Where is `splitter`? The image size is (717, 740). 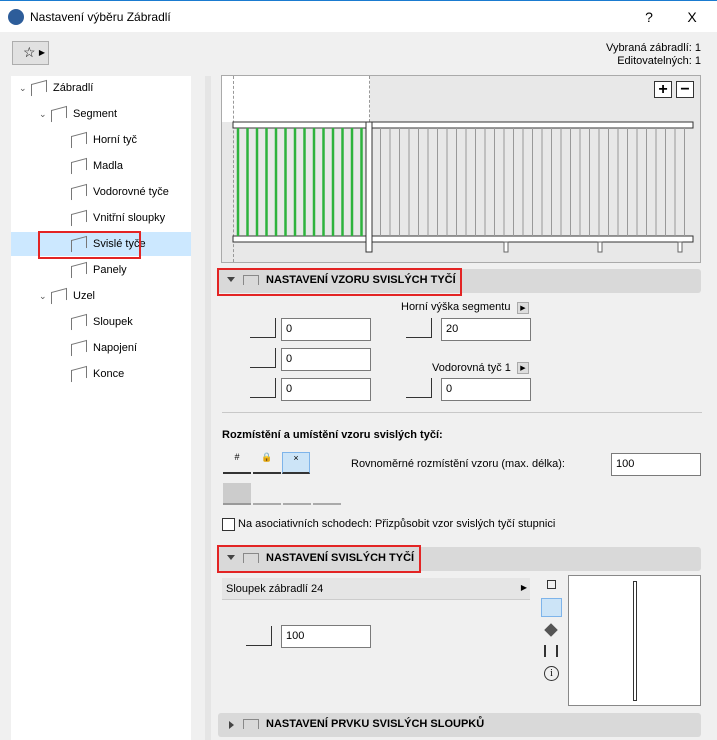
splitter is located at coordinates (208, 408).